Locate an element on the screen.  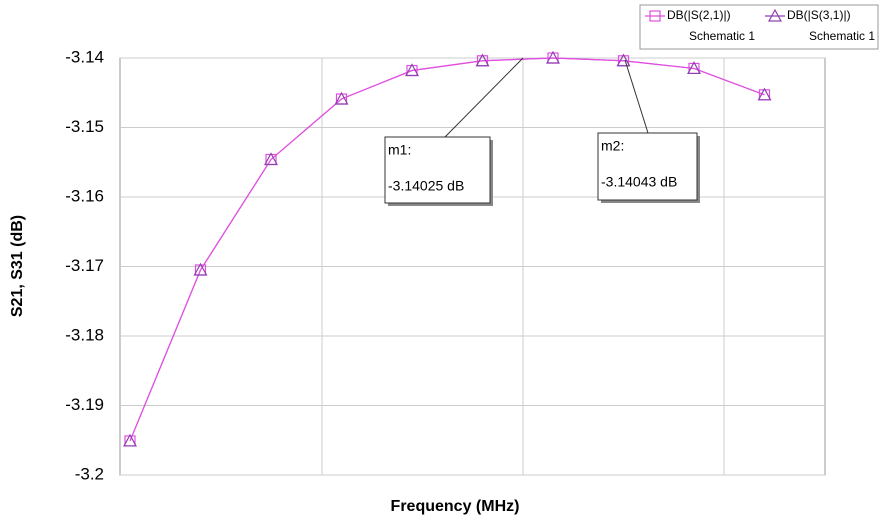
y-tick-label: -3.19 is located at coordinates (84, 404).